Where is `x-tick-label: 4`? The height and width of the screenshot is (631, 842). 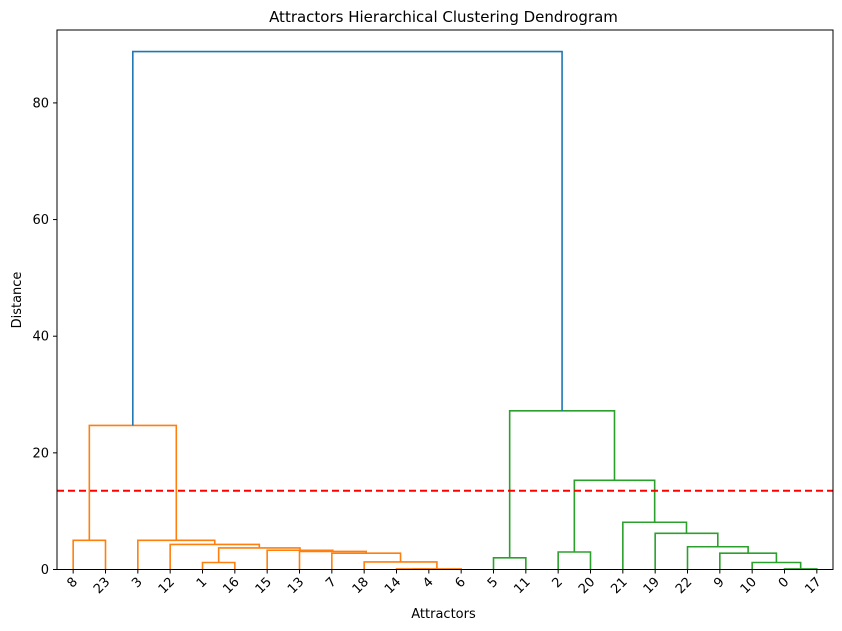 x-tick-label: 4 is located at coordinates (428, 583).